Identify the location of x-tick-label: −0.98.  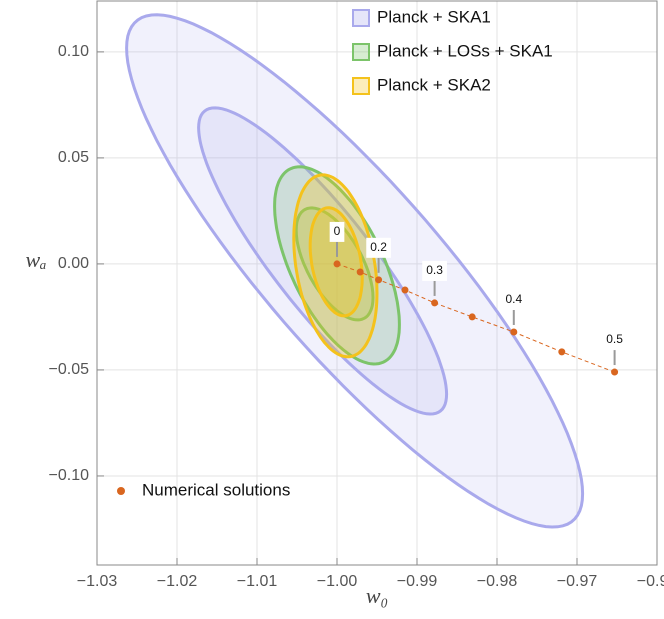
(497, 581).